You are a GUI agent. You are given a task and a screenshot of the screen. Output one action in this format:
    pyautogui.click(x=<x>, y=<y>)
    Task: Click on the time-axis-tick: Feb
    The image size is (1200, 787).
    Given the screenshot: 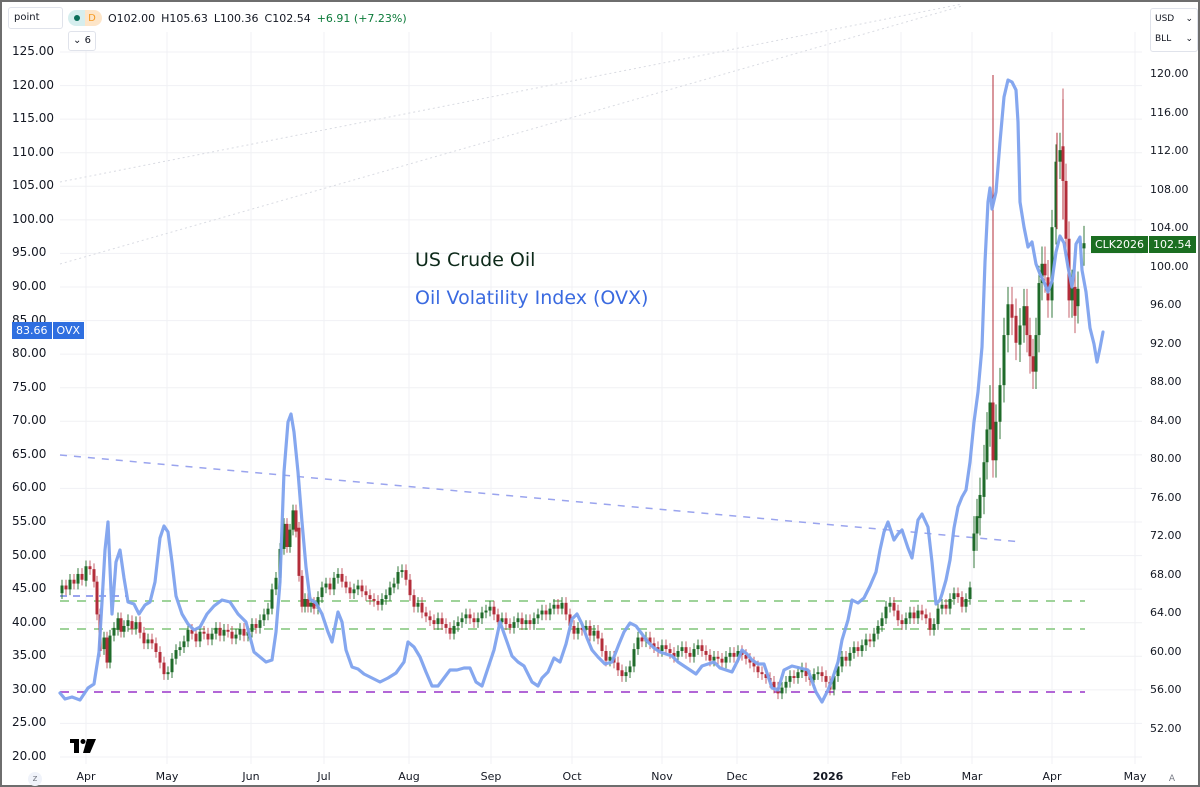 What is the action you would take?
    pyautogui.click(x=901, y=776)
    